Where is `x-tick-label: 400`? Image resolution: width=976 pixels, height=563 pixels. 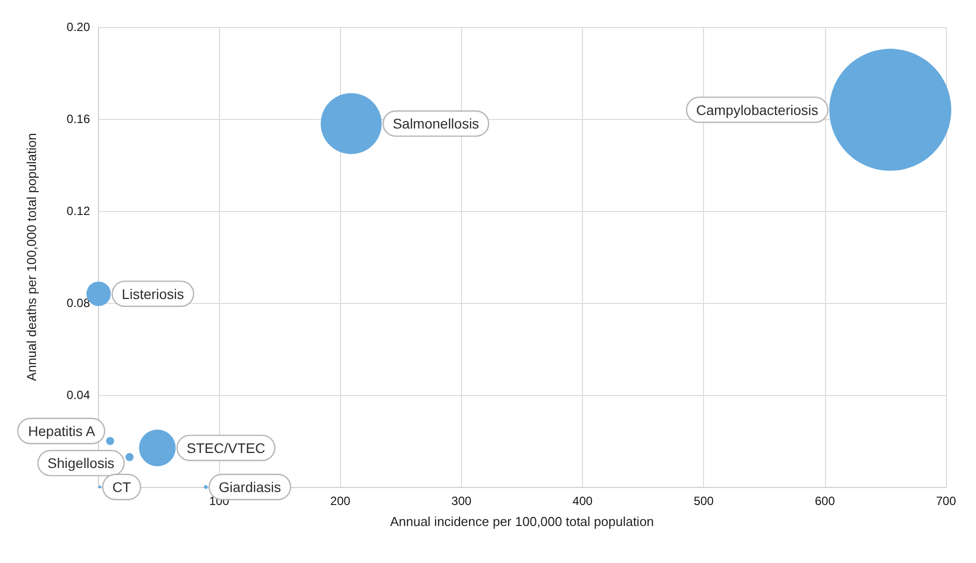
x-tick-label: 400 is located at coordinates (582, 501).